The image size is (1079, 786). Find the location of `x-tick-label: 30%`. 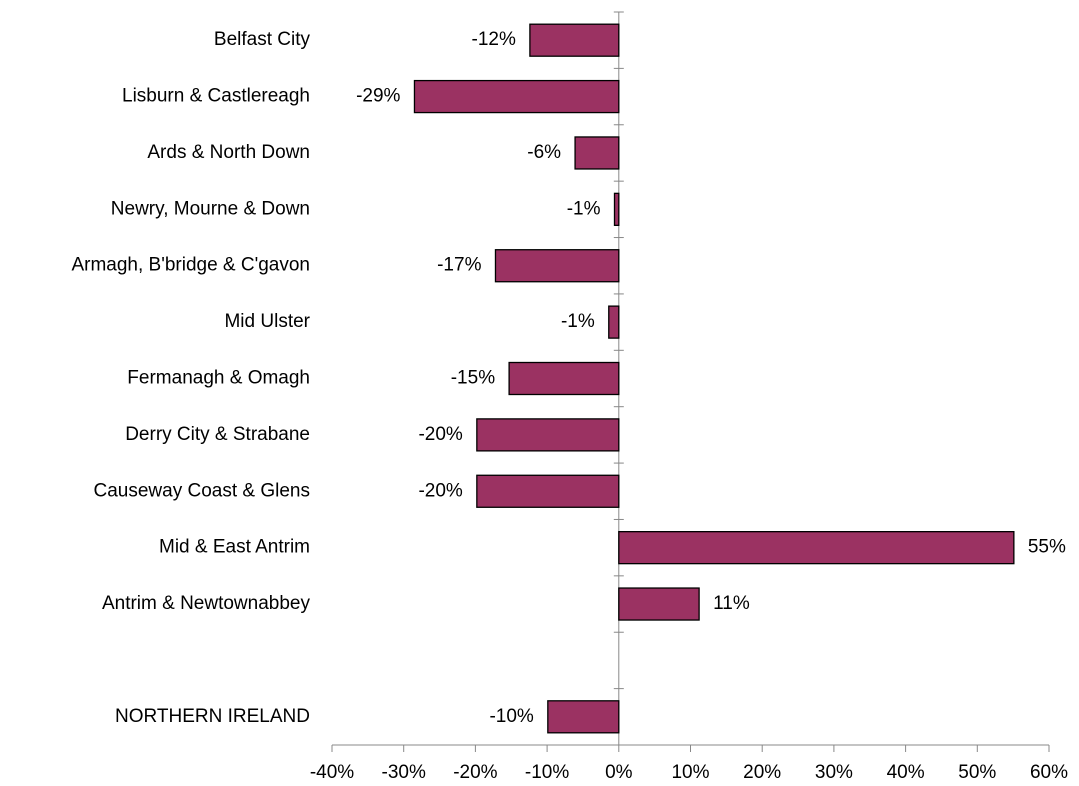

x-tick-label: 30% is located at coordinates (834, 772).